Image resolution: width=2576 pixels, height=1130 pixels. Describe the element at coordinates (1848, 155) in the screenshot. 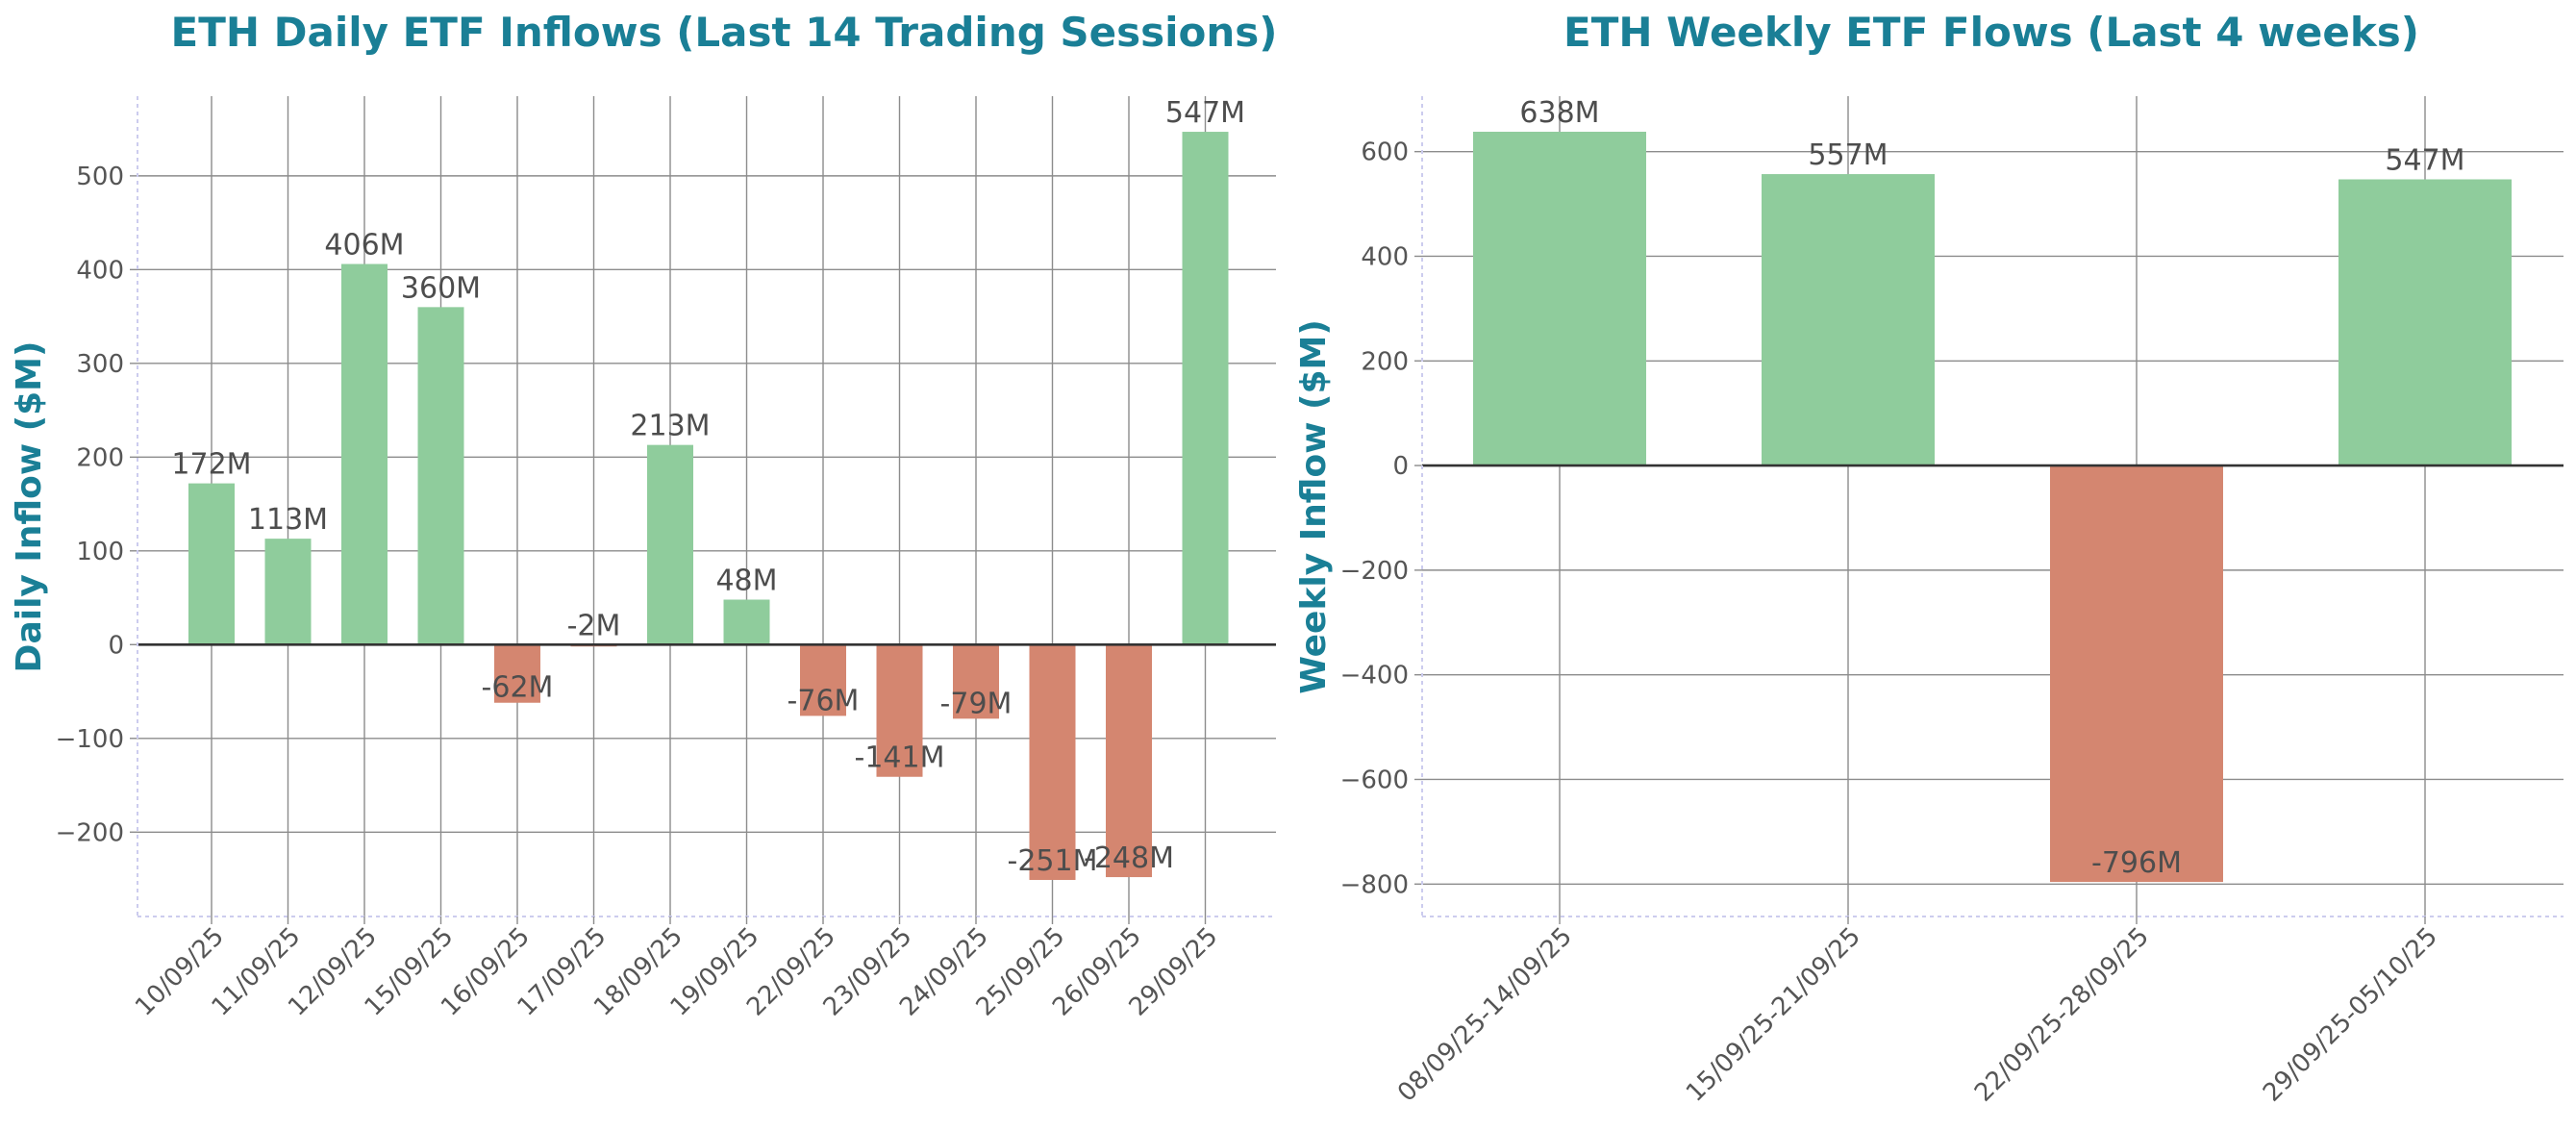

I see `weekly-data-label: 557M` at that location.